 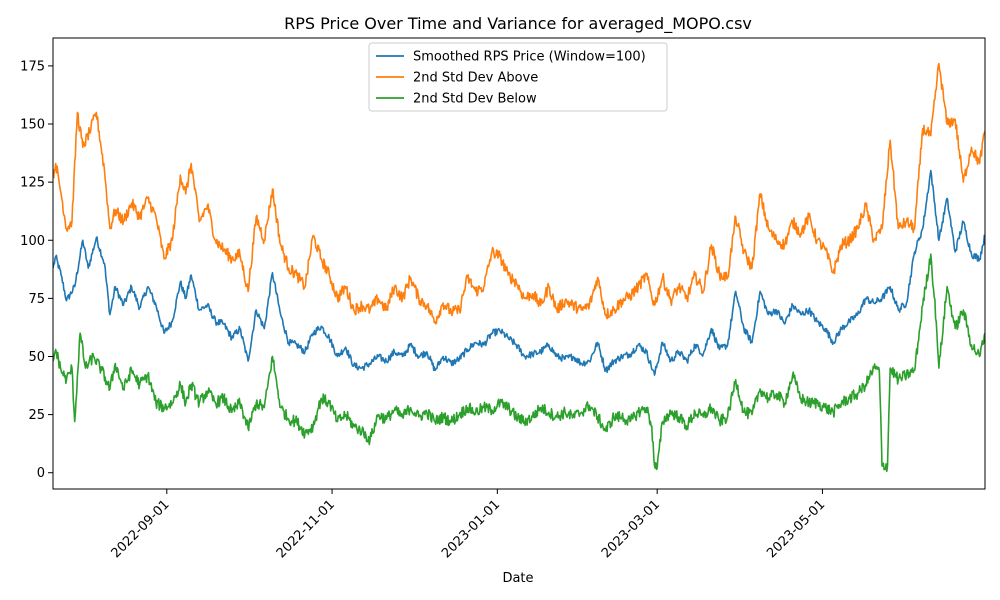 I want to click on x-tick-label: 2022-11-01, so click(x=306, y=529).